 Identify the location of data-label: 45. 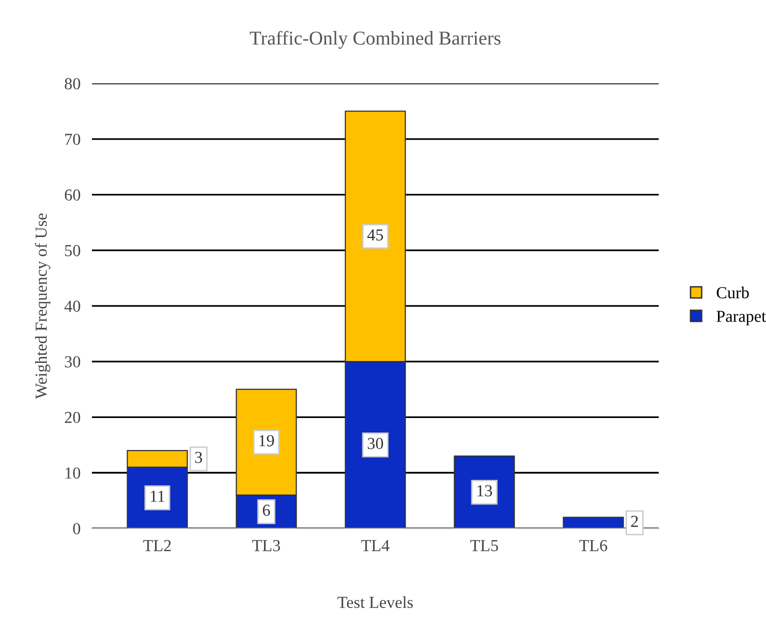
(375, 235).